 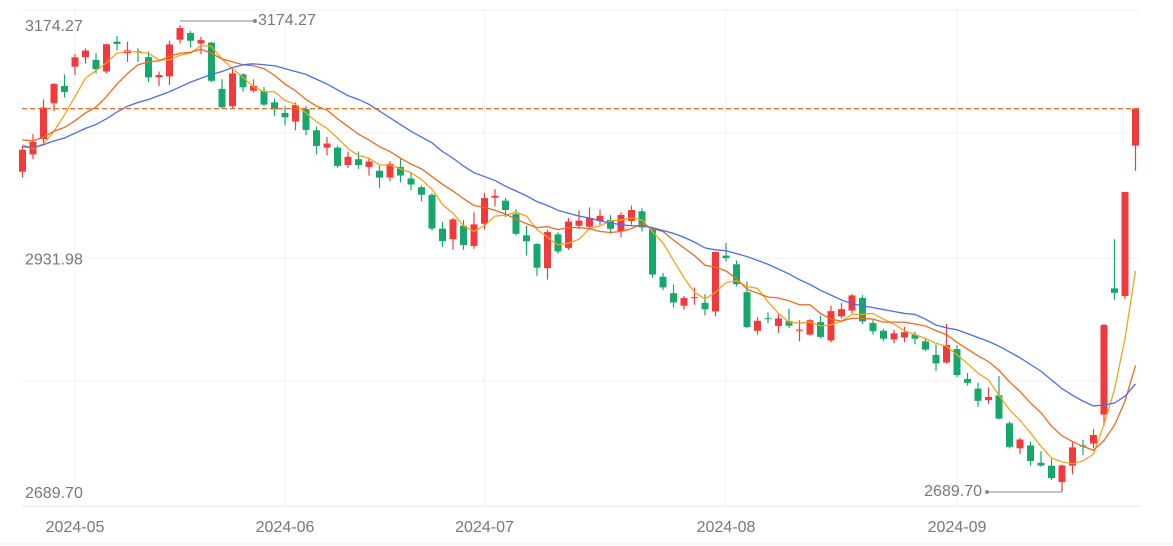 I want to click on x-tick-label: 2024-07, so click(x=484, y=527).